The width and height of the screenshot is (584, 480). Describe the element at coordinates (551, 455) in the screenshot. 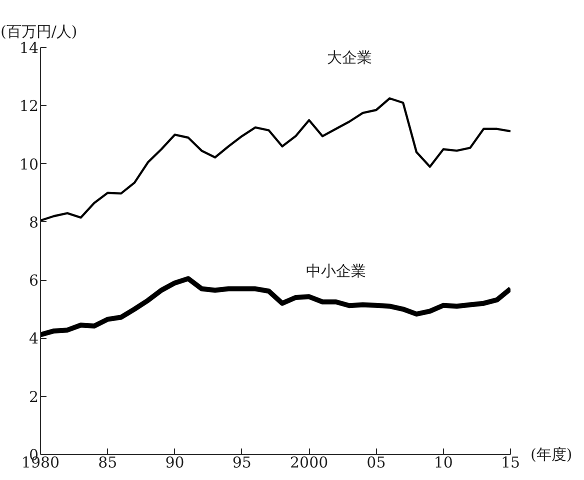

I see `x-axis-title: (年度)` at that location.